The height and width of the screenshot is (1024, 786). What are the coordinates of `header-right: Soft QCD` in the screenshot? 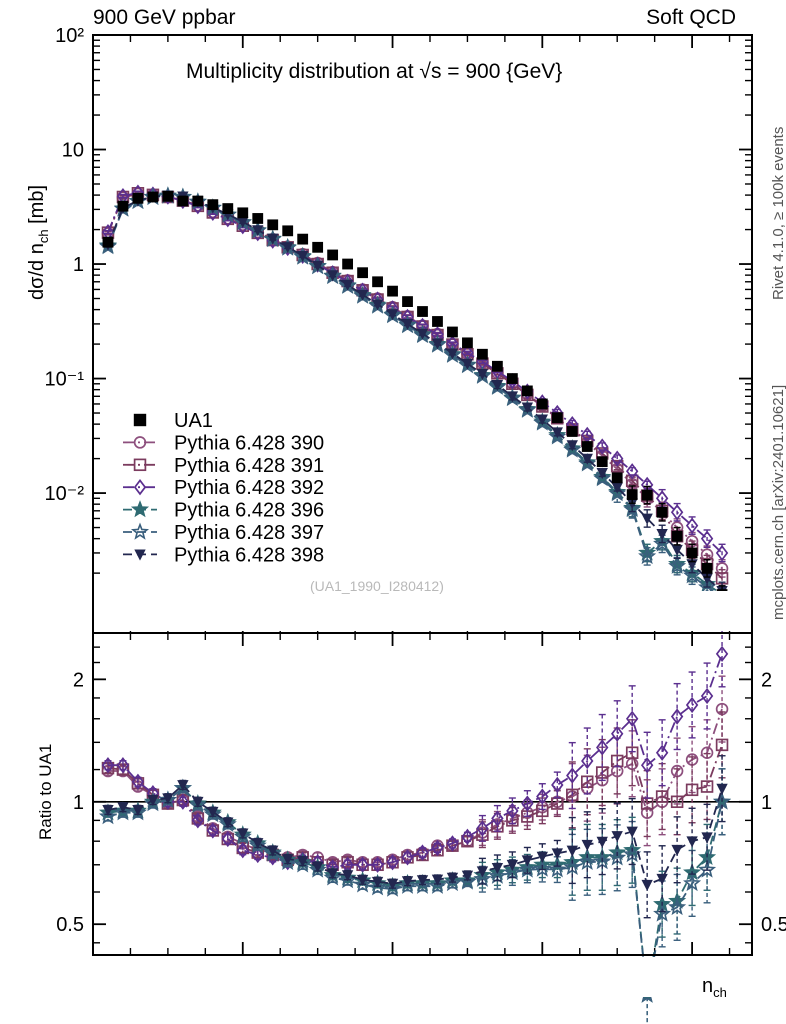 It's located at (691, 17).